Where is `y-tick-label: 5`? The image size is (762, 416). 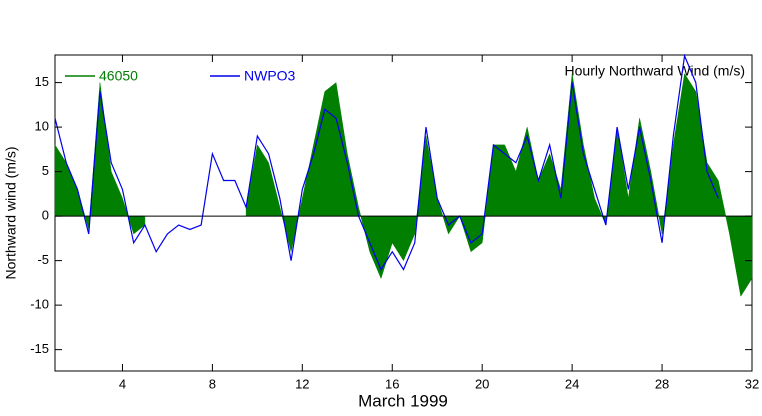
y-tick-label: 5 is located at coordinates (45, 170).